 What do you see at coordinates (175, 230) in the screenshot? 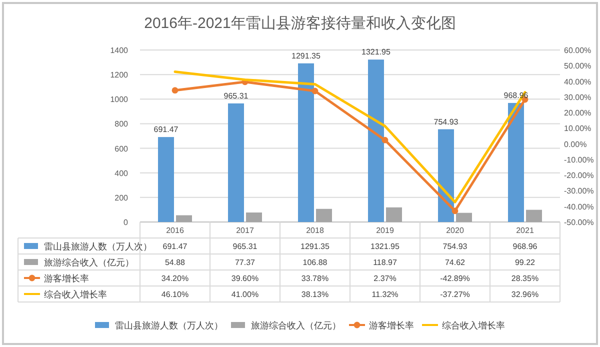
I see `x-tick-label: 2016` at bounding box center [175, 230].